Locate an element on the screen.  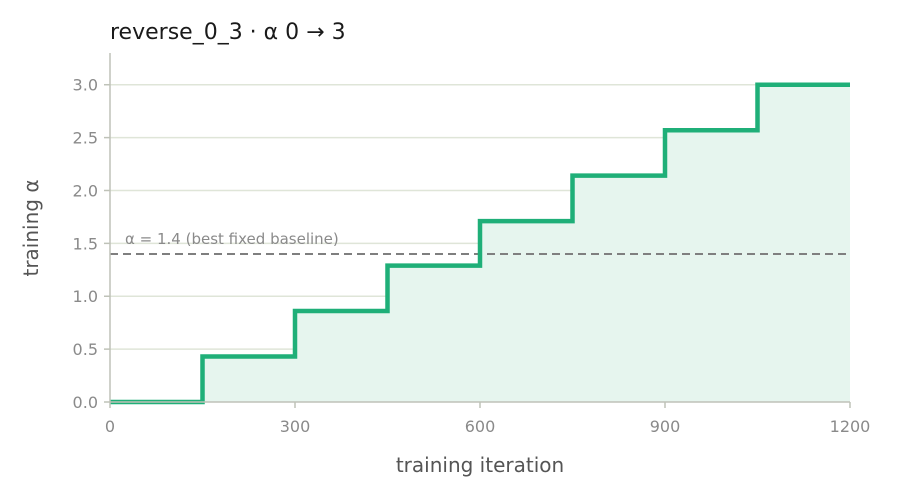
x-tick-label-0: 0 is located at coordinates (110, 426).